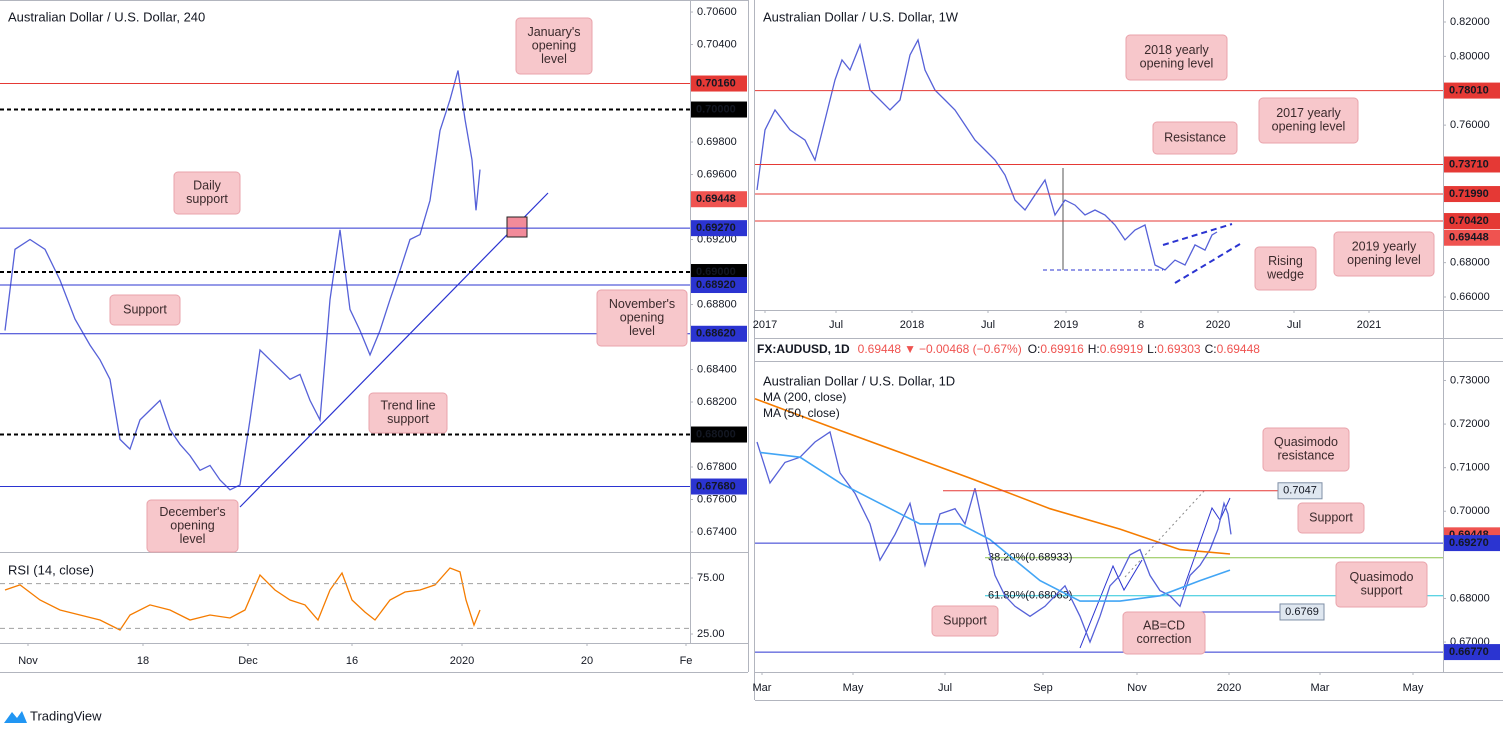  I want to click on callout-text: wedge, so click(1285, 275).